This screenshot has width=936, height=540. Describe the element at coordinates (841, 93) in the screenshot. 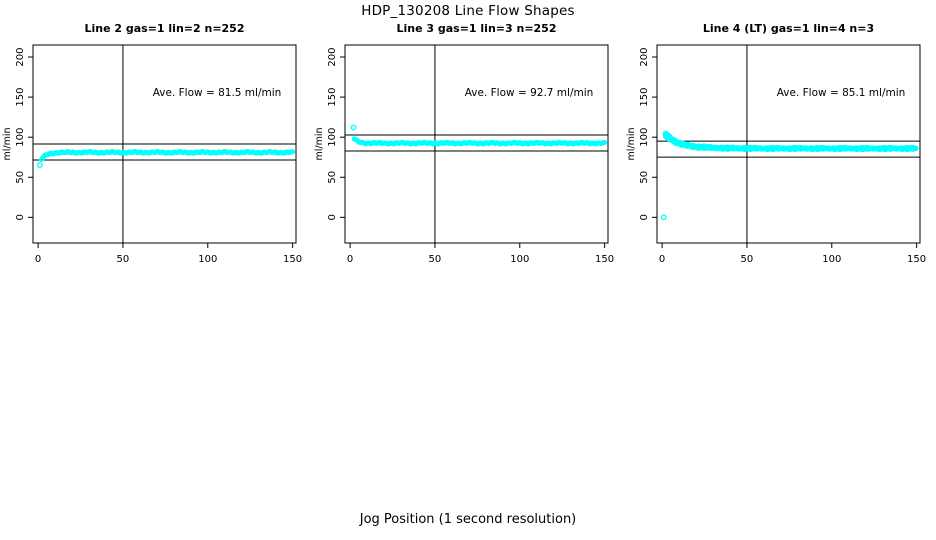

I see `annotation-ave-flow: Ave. Flow = 85.1 ml/min` at that location.